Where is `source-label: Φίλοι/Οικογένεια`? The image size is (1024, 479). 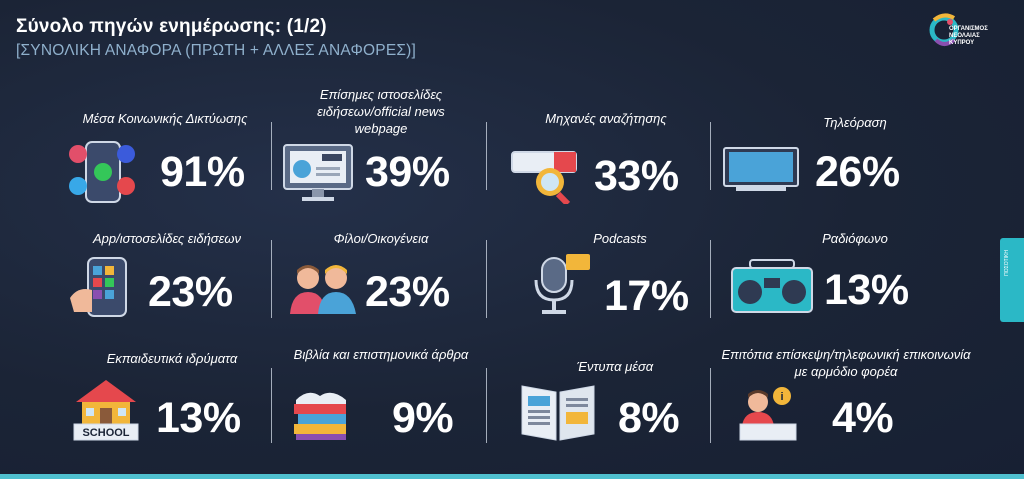
source-label: Φίλοι/Οικογένεια is located at coordinates (381, 238).